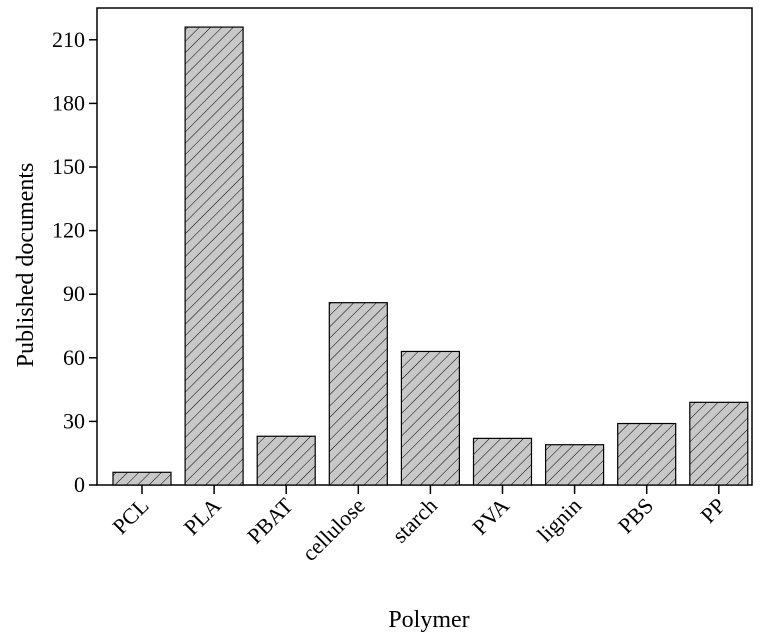  What do you see at coordinates (502, 461) in the screenshot?
I see `bar-pva` at bounding box center [502, 461].